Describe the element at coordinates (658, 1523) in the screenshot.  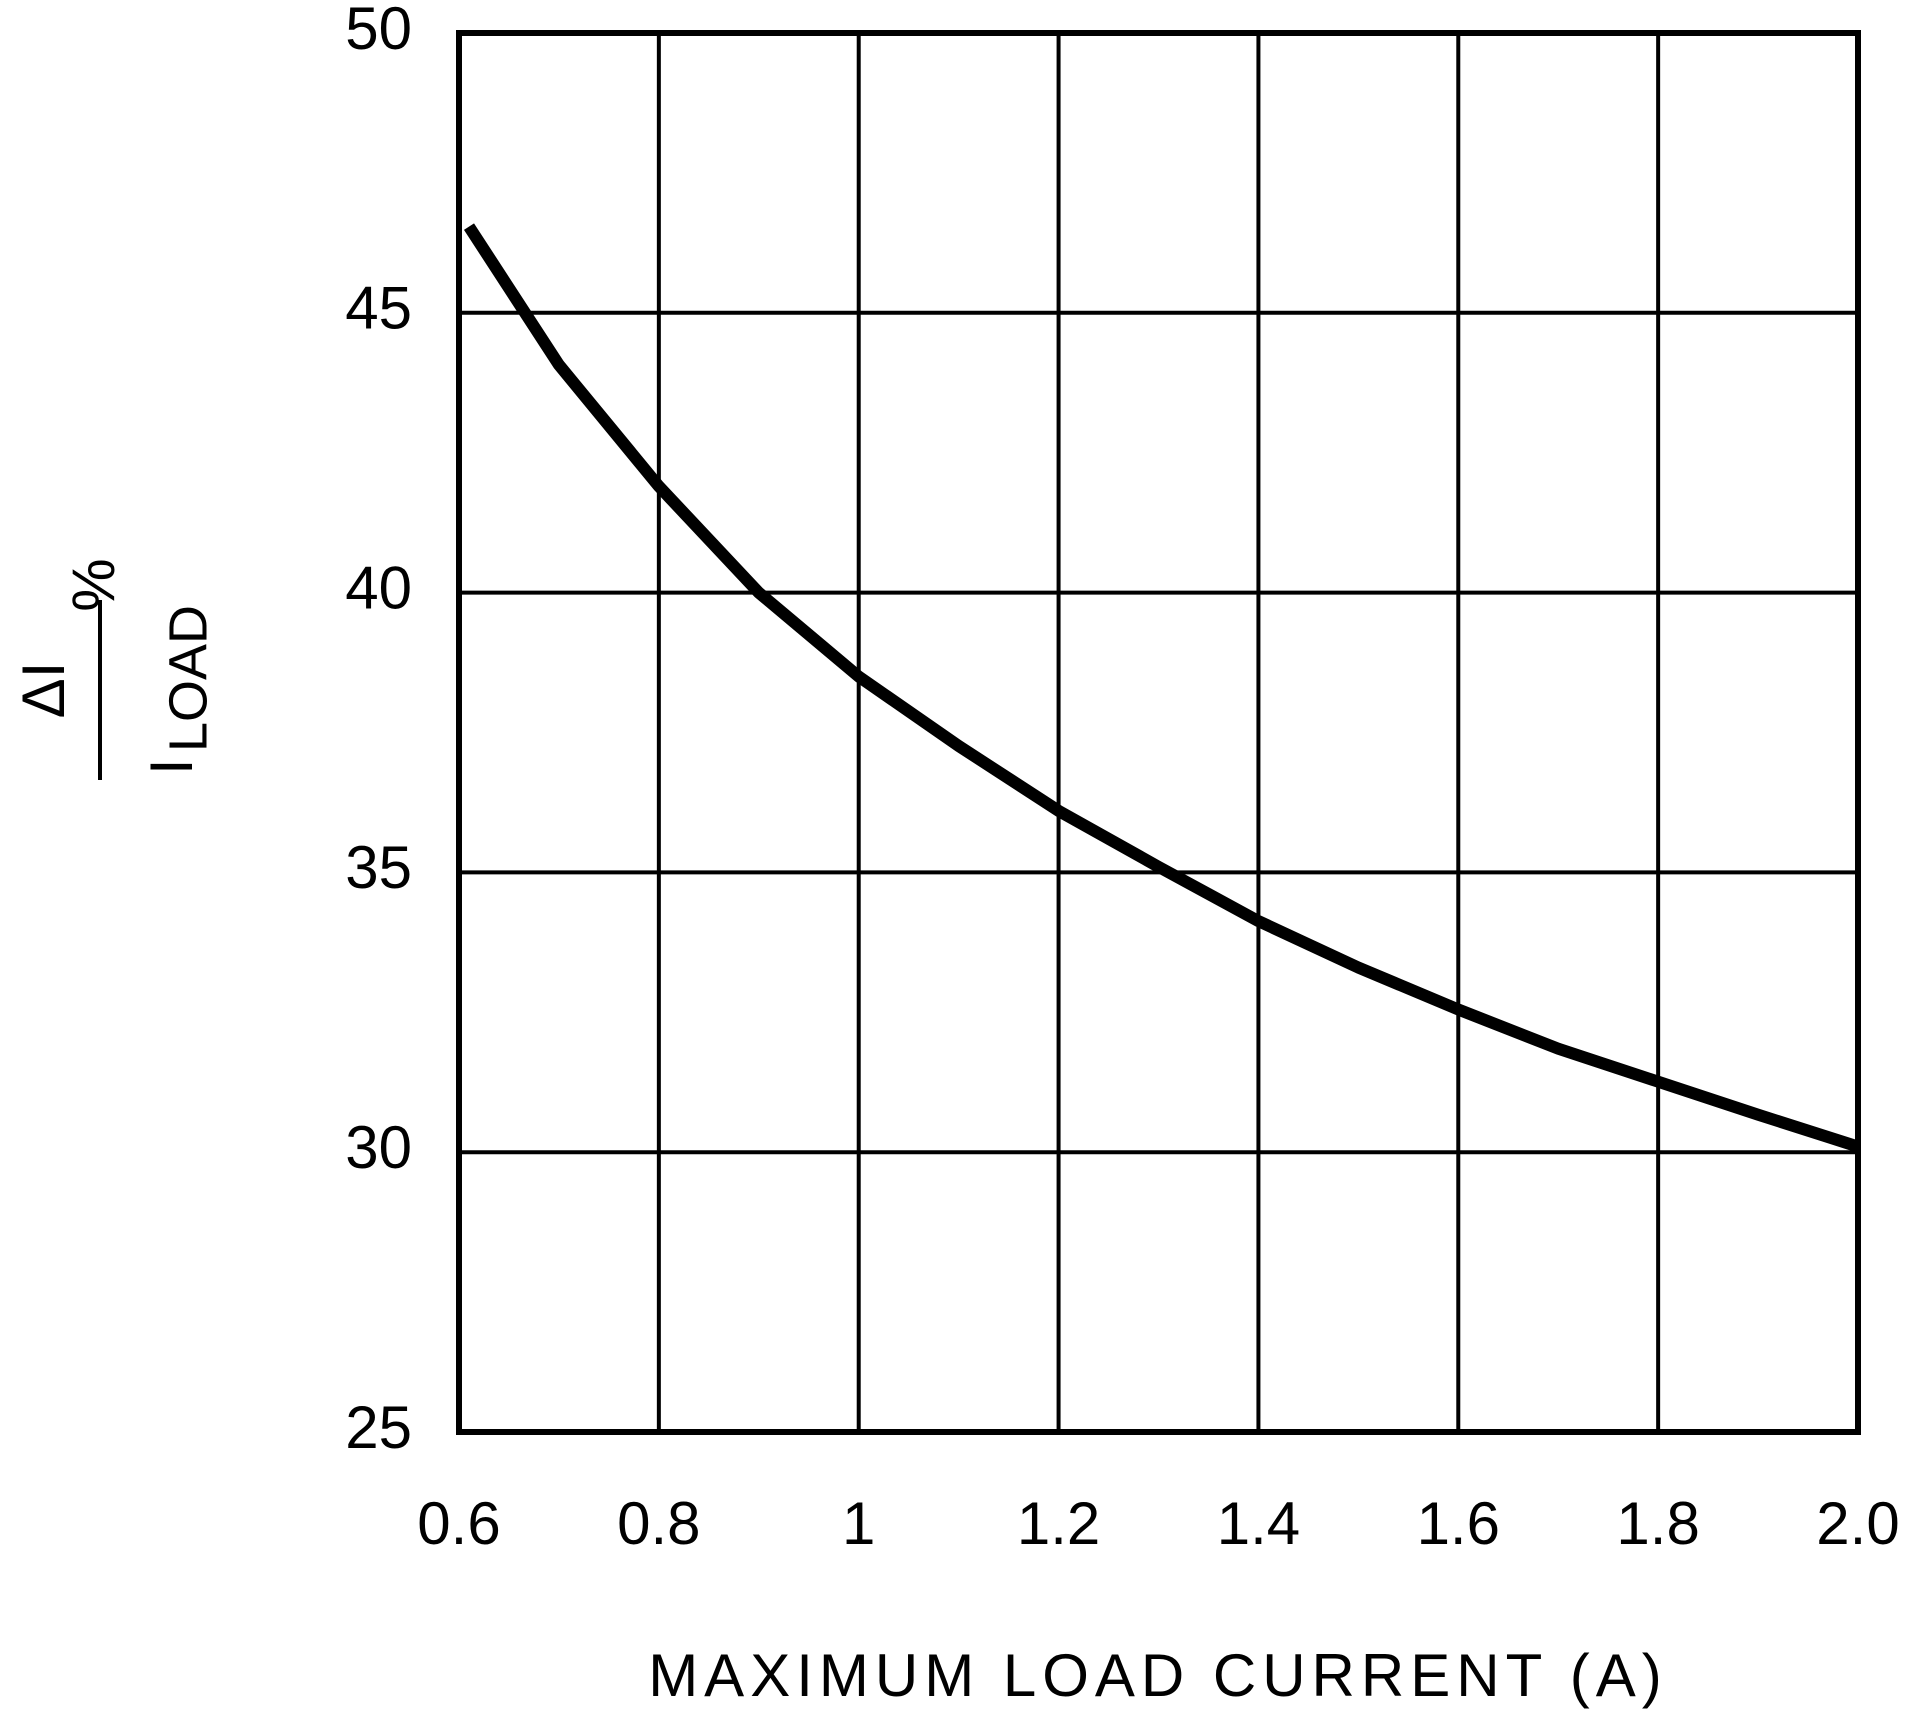
I see `x-tick-label: 0.8` at that location.